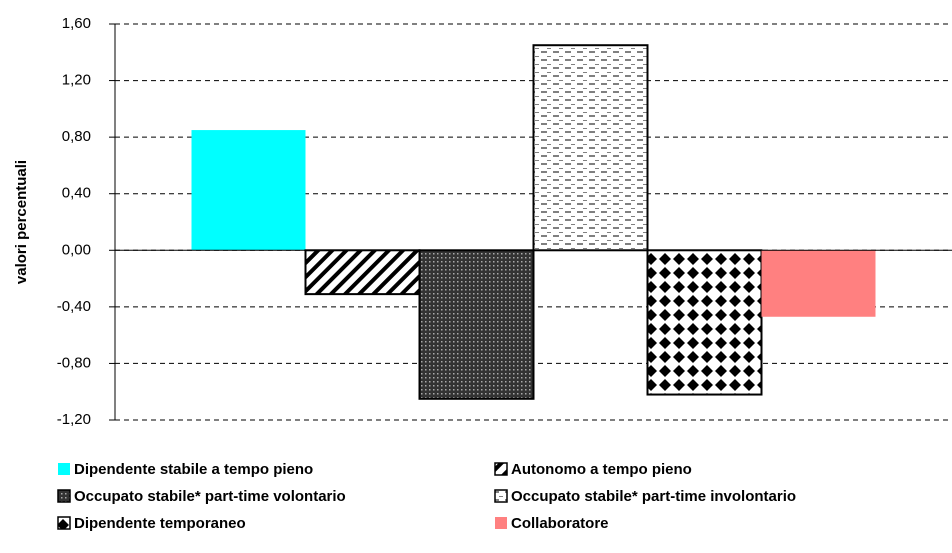 This screenshot has height=553, width=952. I want to click on y-tick-label: 0,00, so click(76, 249).